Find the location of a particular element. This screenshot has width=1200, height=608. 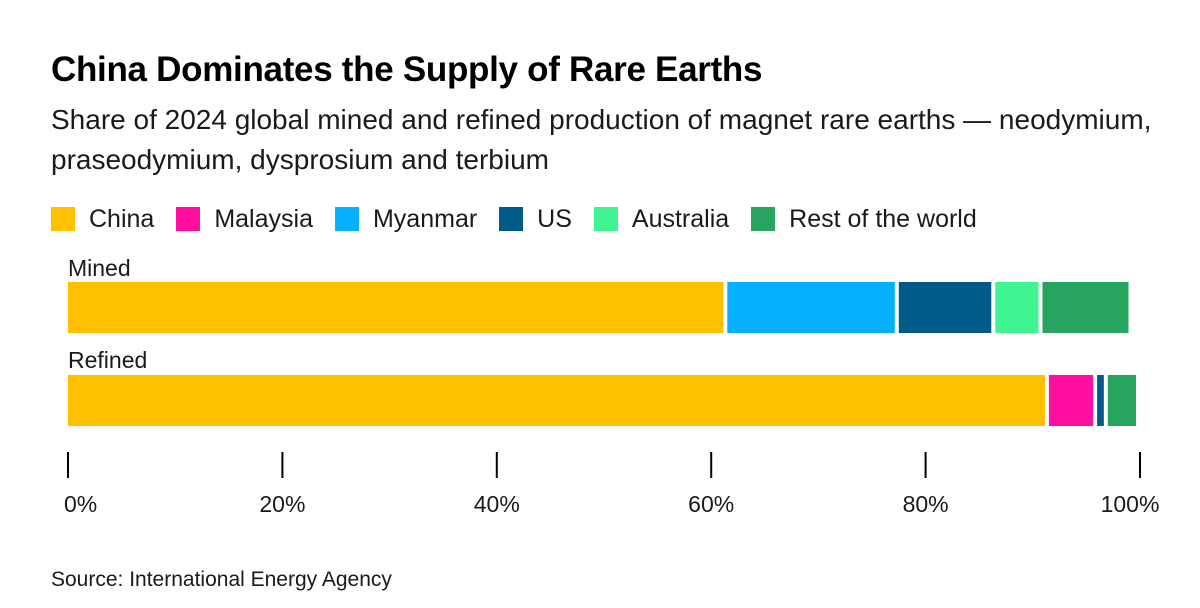

legend-item-china: China is located at coordinates (102, 219).